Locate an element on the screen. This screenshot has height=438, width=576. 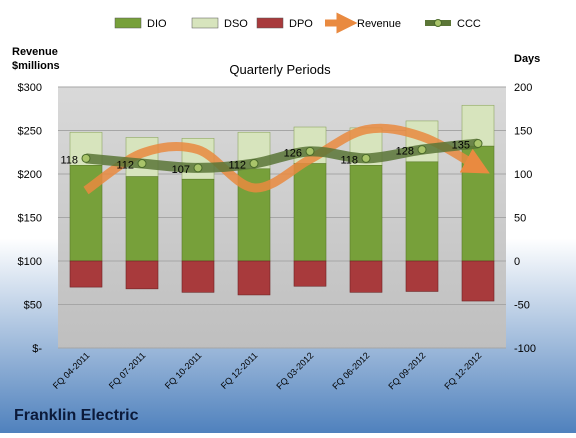
revenue-layer is located at coordinates (286, 159).